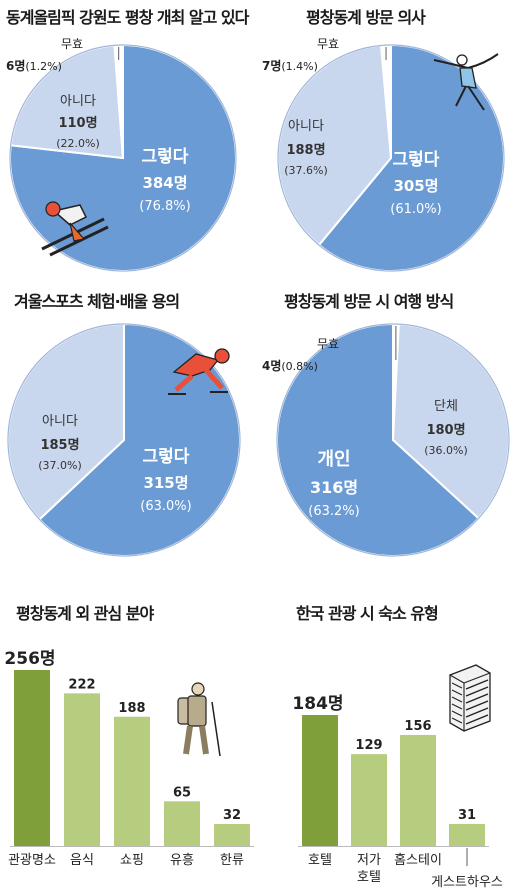 The image size is (512, 894). What do you see at coordinates (467, 882) in the screenshot?
I see `category-label: 게스트하우스` at bounding box center [467, 882].